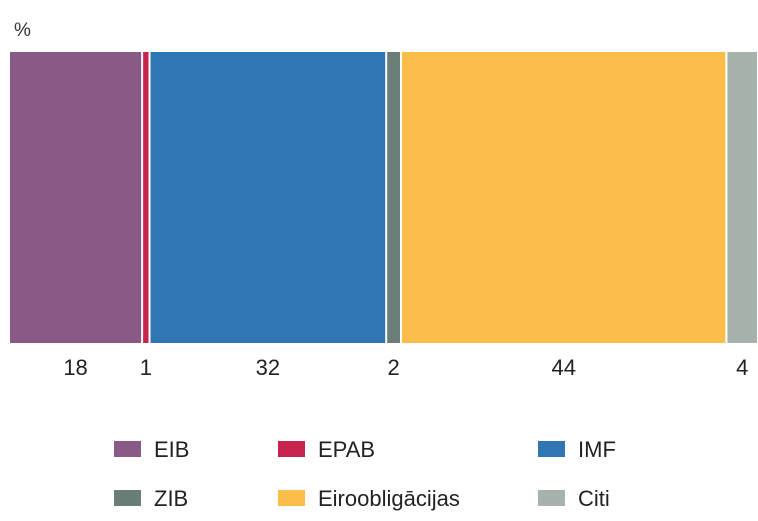  What do you see at coordinates (346, 449) in the screenshot?
I see `legend-label: EPAB` at bounding box center [346, 449].